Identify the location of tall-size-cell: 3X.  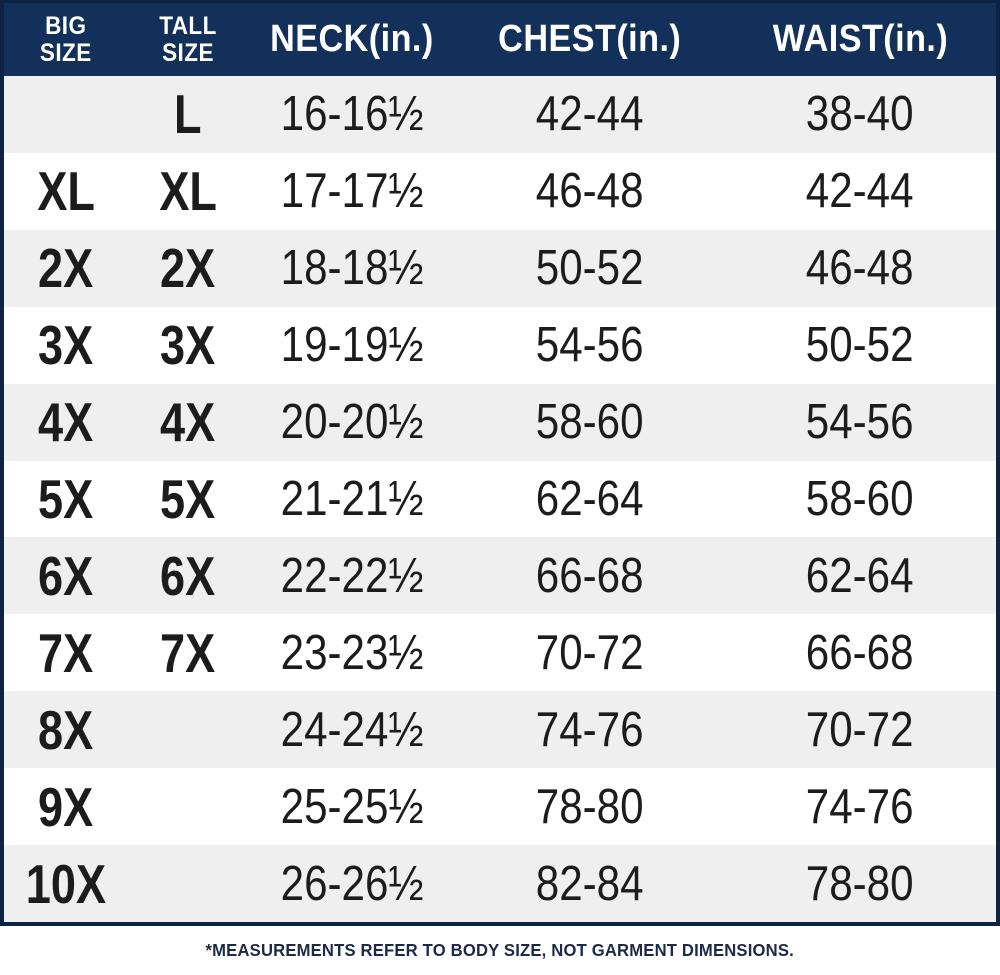
(188, 345).